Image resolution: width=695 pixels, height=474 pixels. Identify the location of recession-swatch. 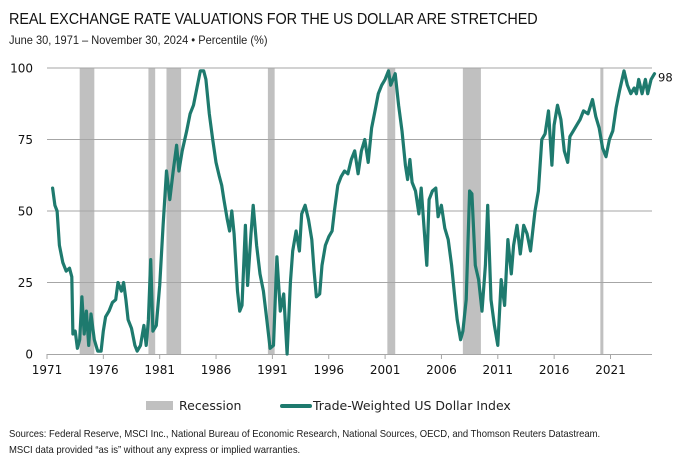
(159, 405).